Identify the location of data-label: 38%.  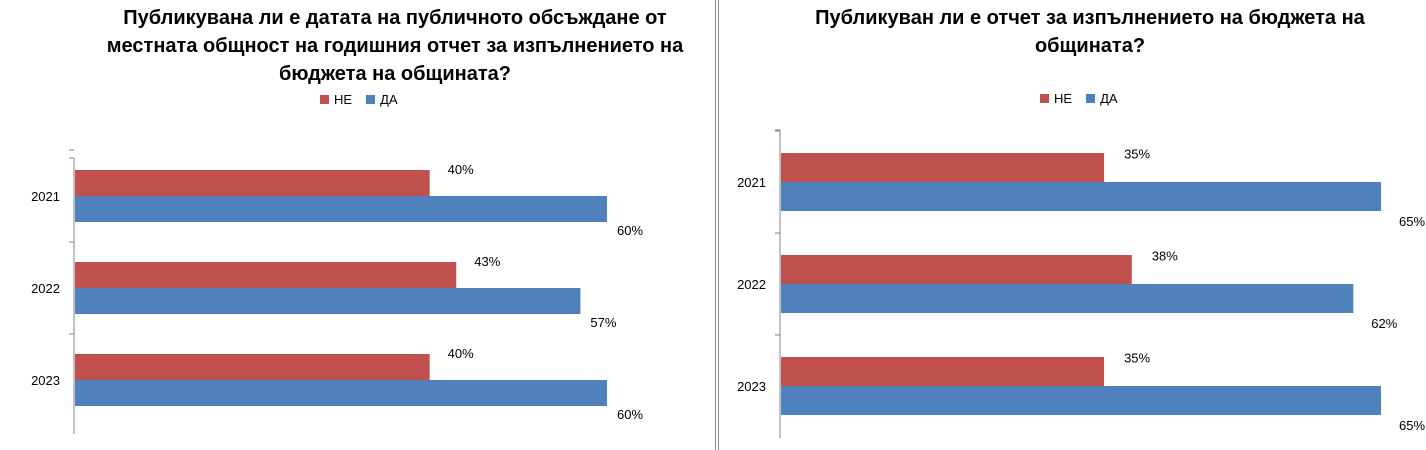
(1165, 256).